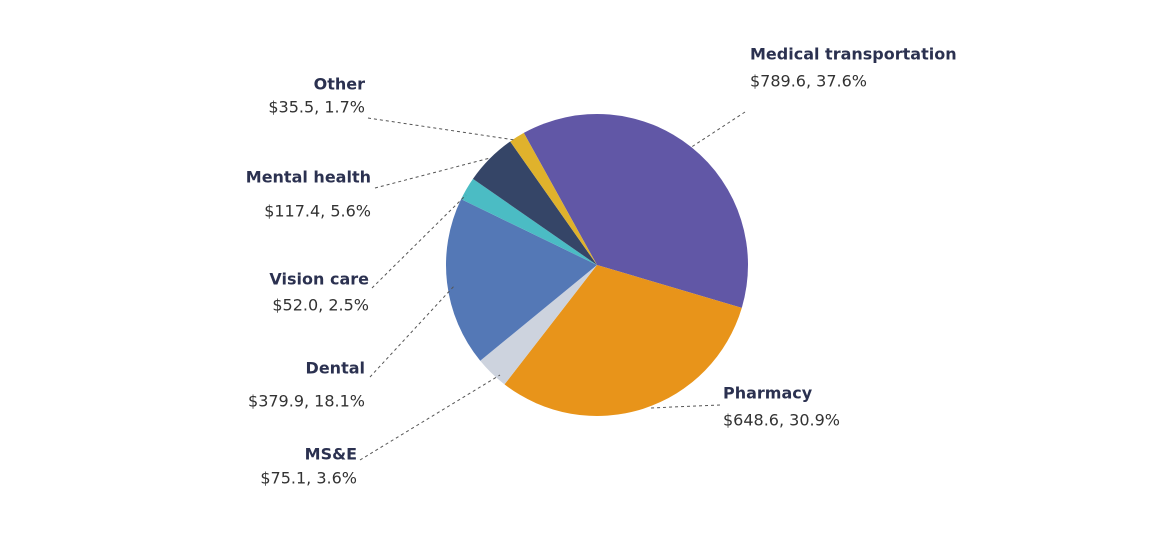  What do you see at coordinates (853, 54) in the screenshot?
I see `slice-label: Medical transportation` at bounding box center [853, 54].